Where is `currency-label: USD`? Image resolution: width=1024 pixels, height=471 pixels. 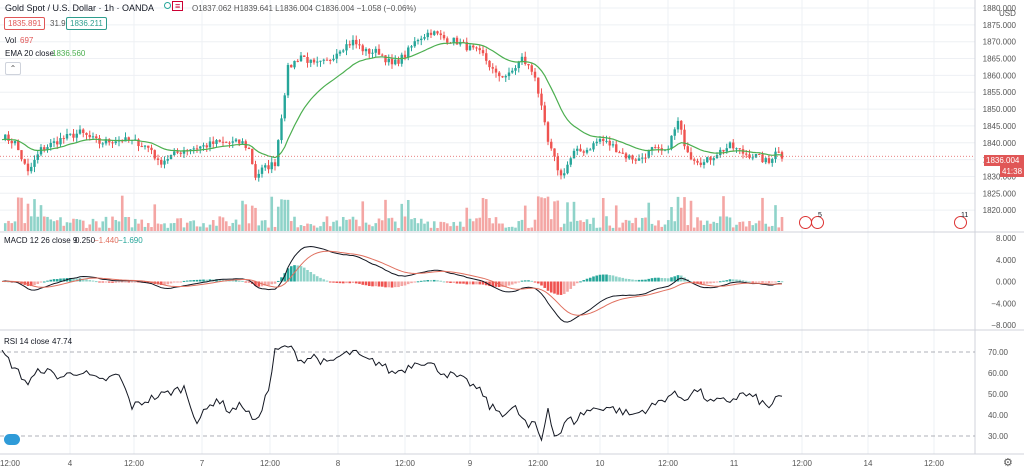 currency-label: USD is located at coordinates (1007, 13).